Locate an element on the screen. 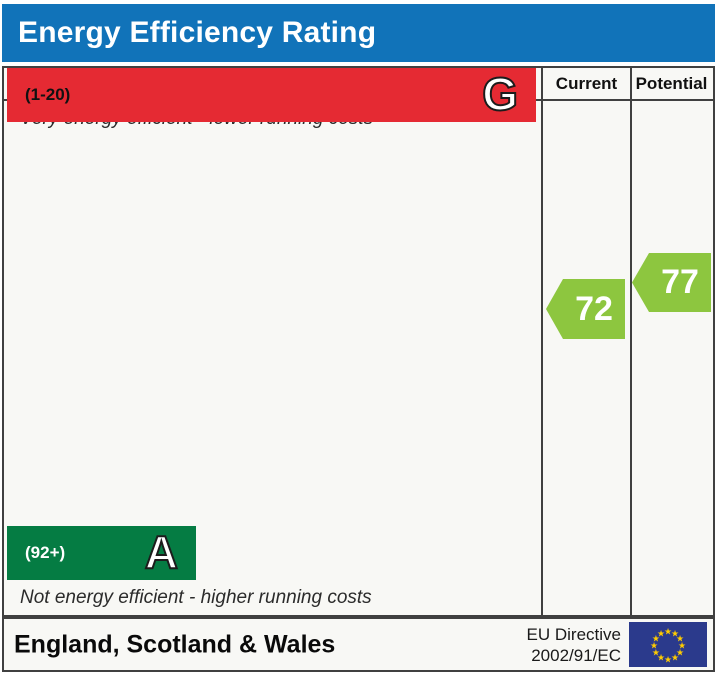 The image size is (719, 675). band-row-g: (1-20) G is located at coordinates (271, 95).